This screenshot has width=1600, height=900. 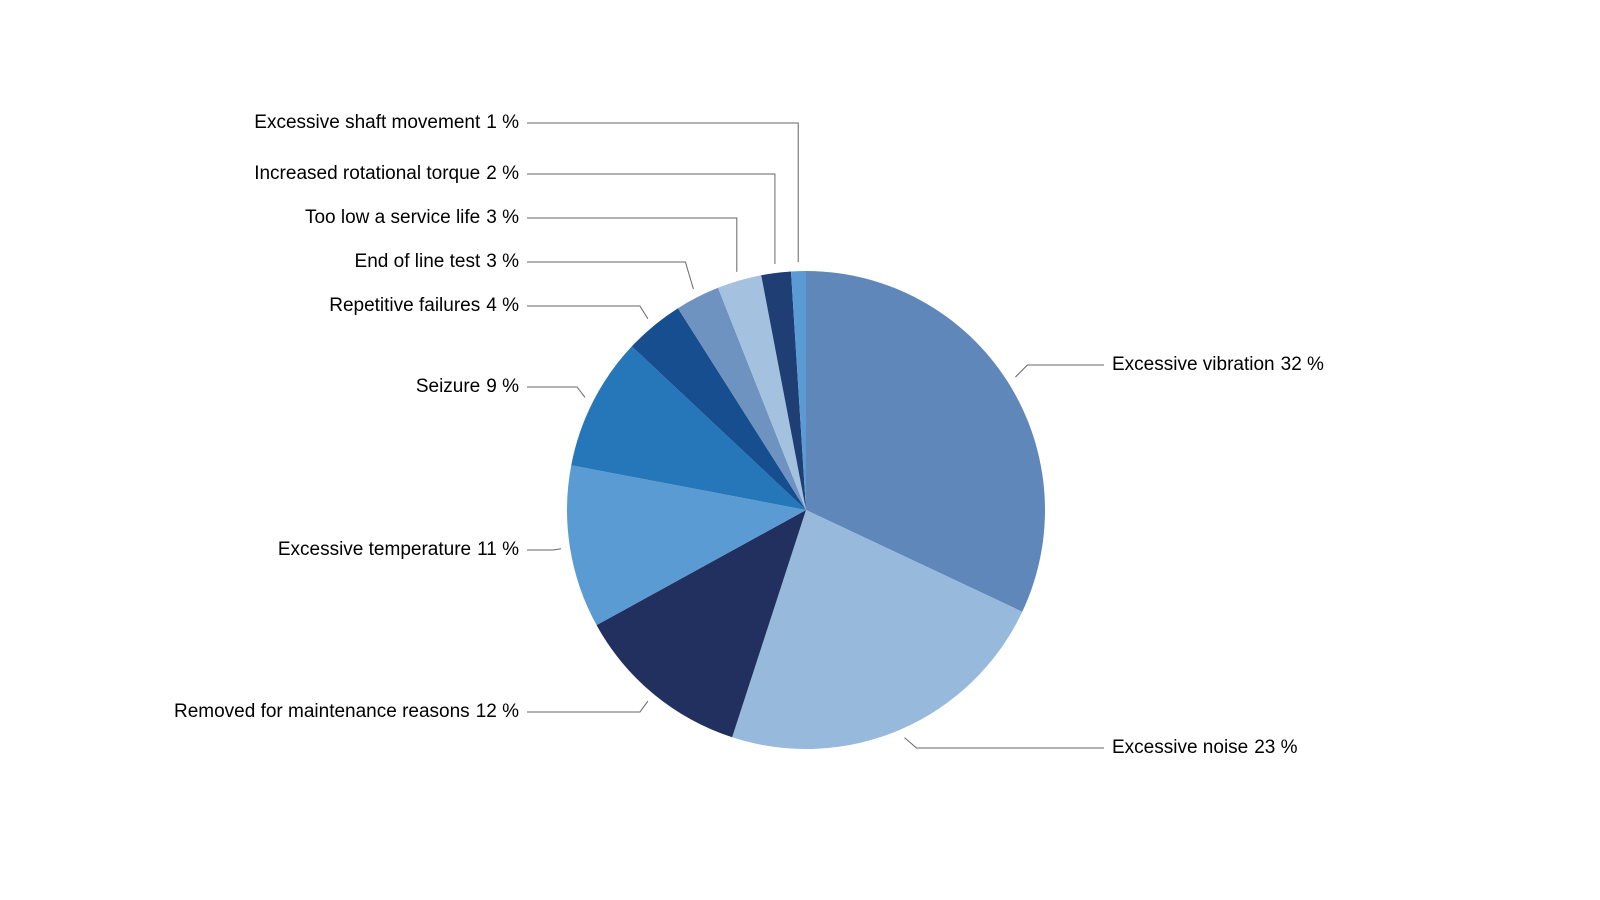 I want to click on slice-label: Excessive vibration 32 %, so click(x=1218, y=364).